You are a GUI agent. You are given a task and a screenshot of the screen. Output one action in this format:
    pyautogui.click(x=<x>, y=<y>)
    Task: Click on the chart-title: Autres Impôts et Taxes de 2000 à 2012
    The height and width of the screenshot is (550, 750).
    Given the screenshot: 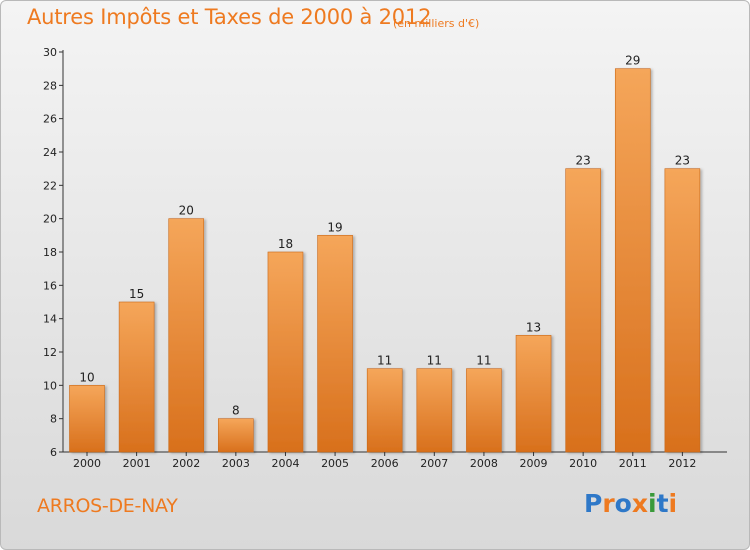 What is the action you would take?
    pyautogui.click(x=229, y=17)
    